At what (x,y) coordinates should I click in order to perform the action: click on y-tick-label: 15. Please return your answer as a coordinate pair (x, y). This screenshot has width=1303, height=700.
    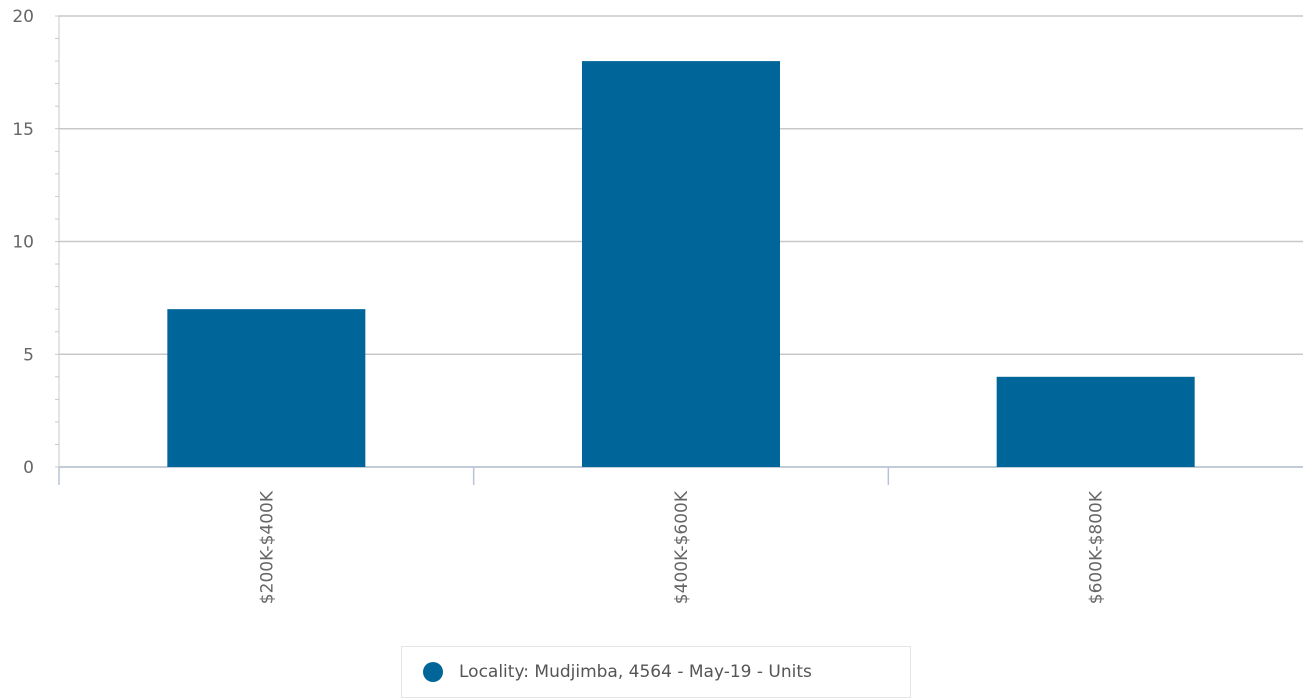
    Looking at the image, I should click on (23, 130).